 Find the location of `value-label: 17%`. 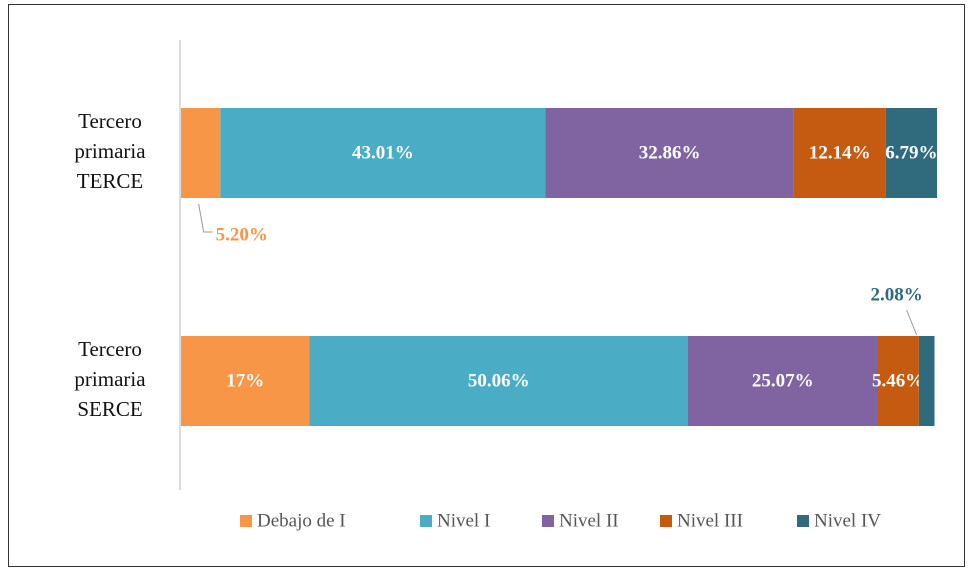

value-label: 17% is located at coordinates (245, 380).